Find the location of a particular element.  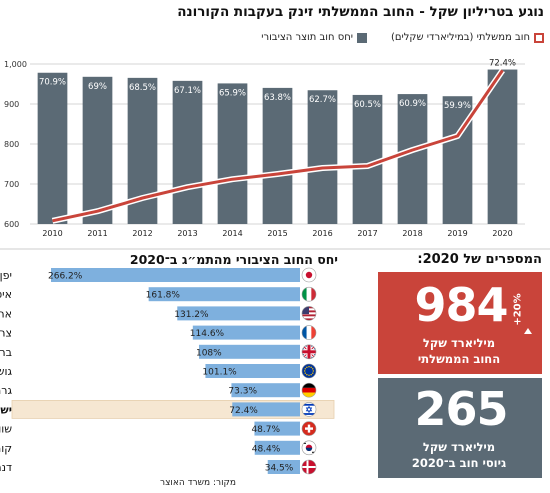

japan-flag-icon is located at coordinates (309, 275).